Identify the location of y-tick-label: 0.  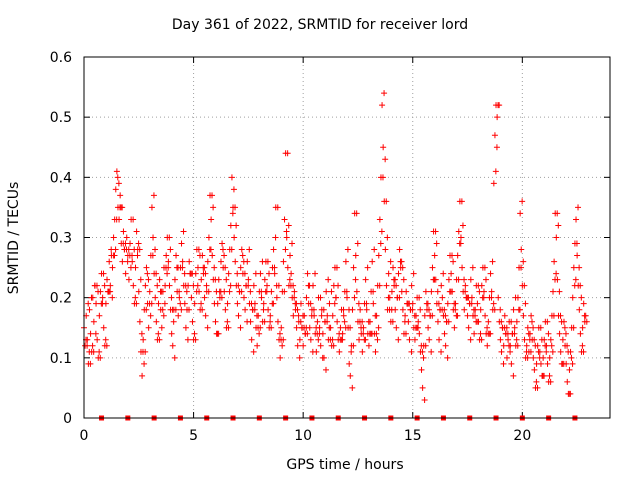
(67, 419).